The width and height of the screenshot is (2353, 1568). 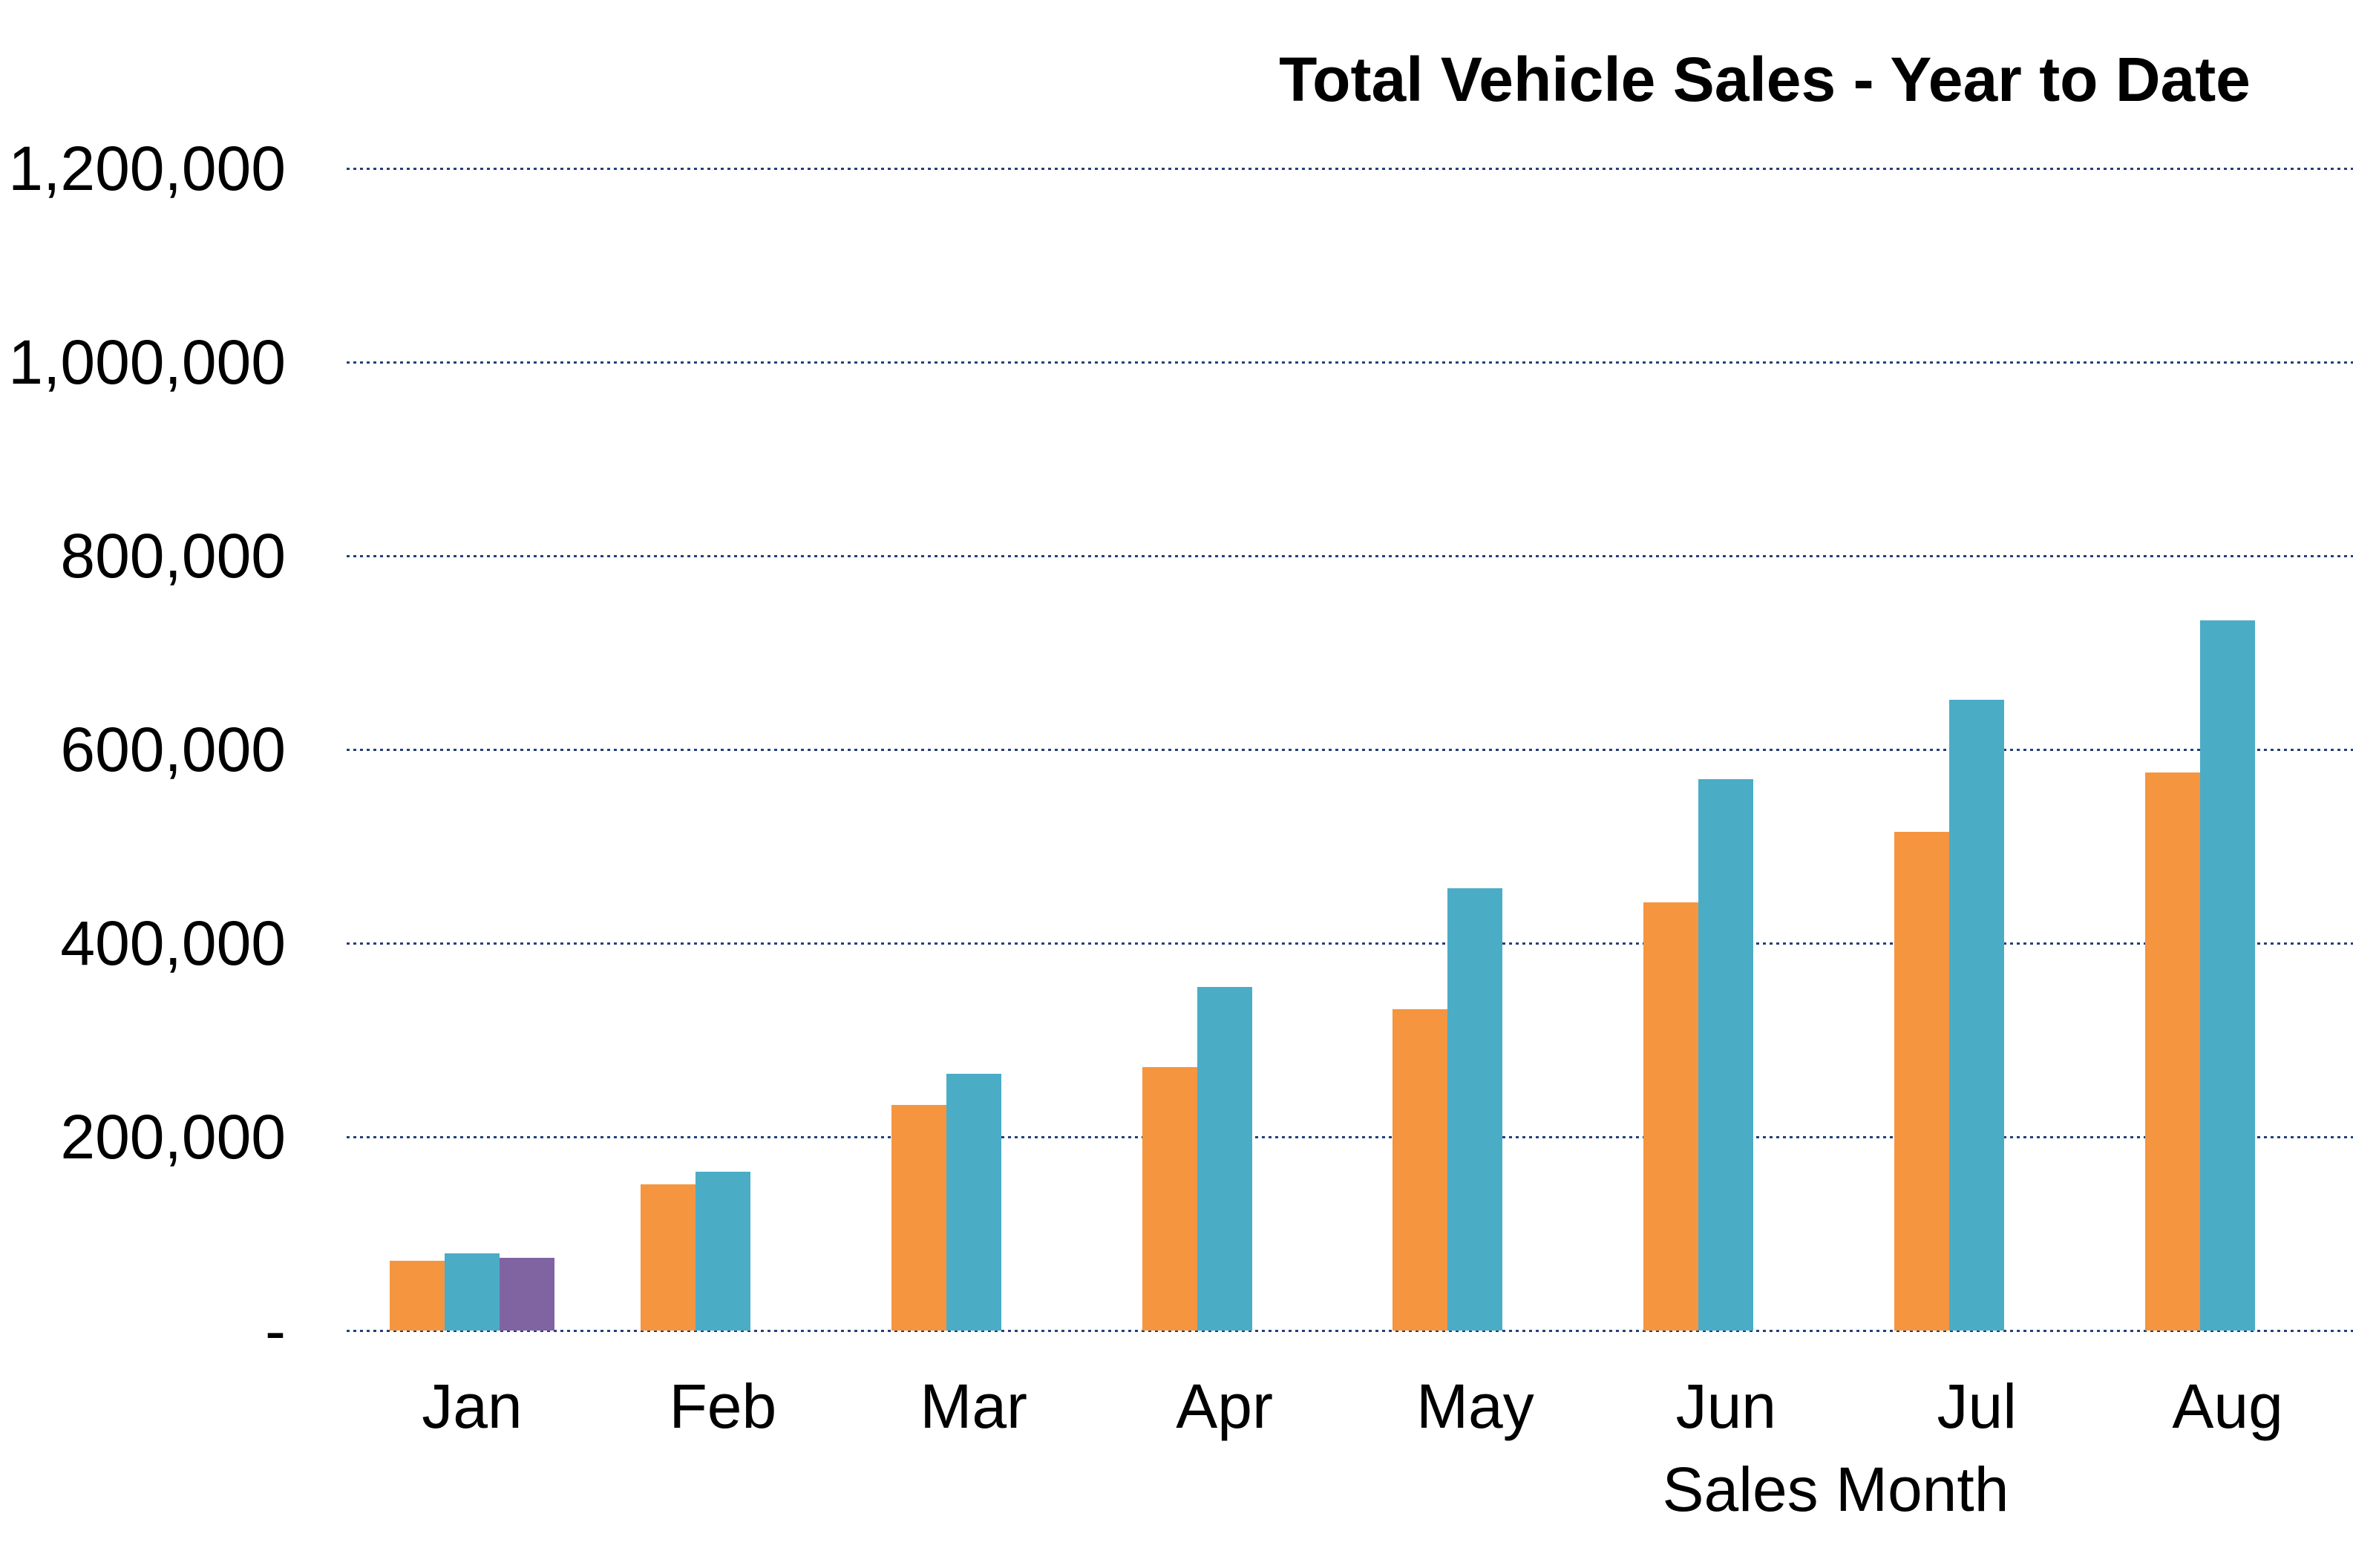 I want to click on bar-jan-orange-series, so click(x=417, y=1296).